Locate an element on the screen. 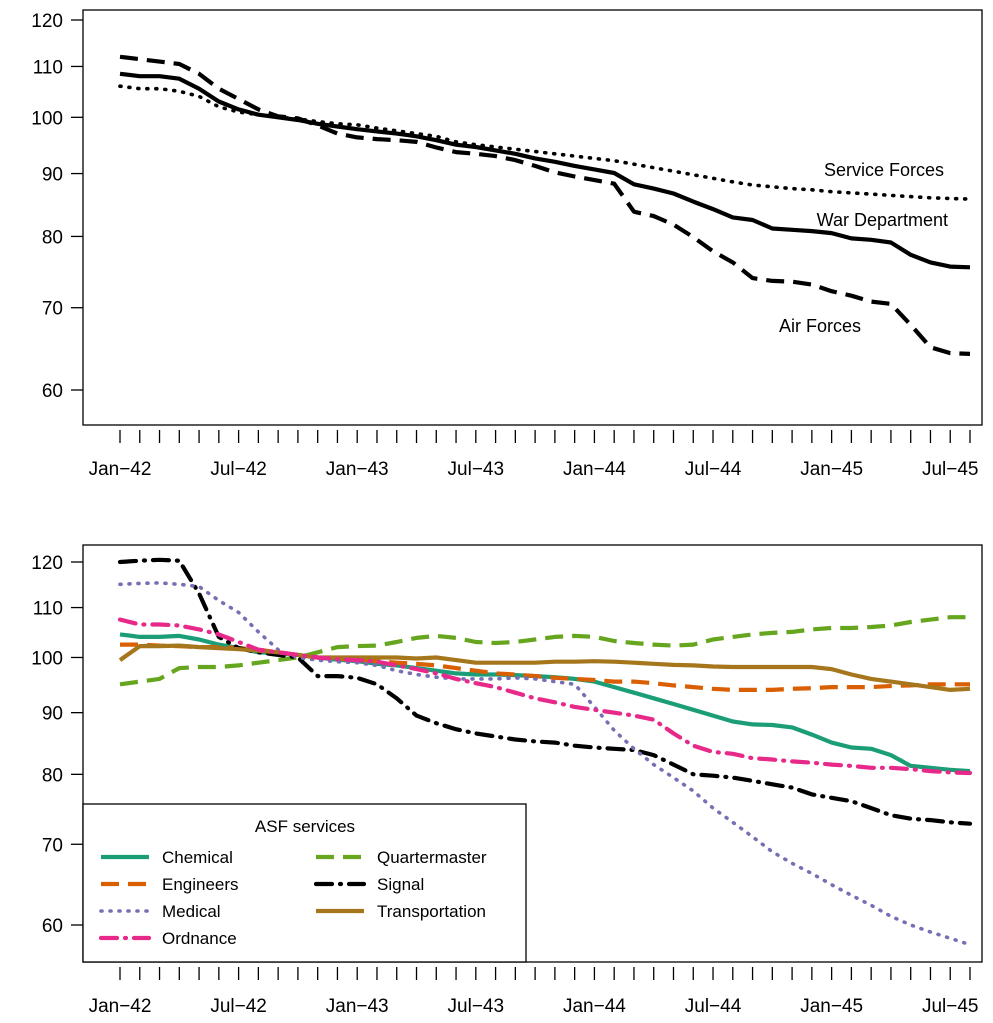 The width and height of the screenshot is (993, 1023). legend-label: Ordnance is located at coordinates (199, 938).